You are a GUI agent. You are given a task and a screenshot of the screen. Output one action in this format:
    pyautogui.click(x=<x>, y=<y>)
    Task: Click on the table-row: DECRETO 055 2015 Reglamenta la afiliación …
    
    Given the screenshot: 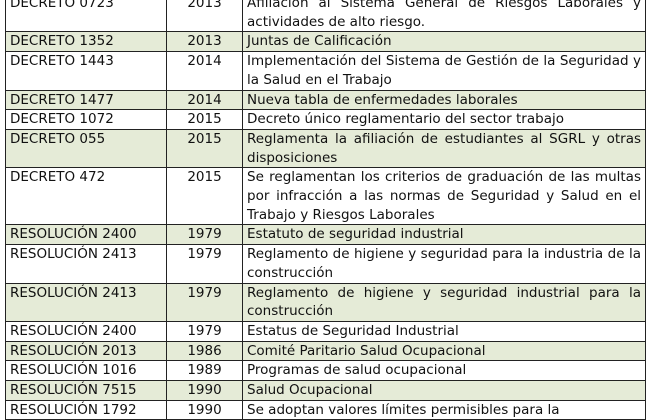 What is the action you would take?
    pyautogui.click(x=325, y=148)
    